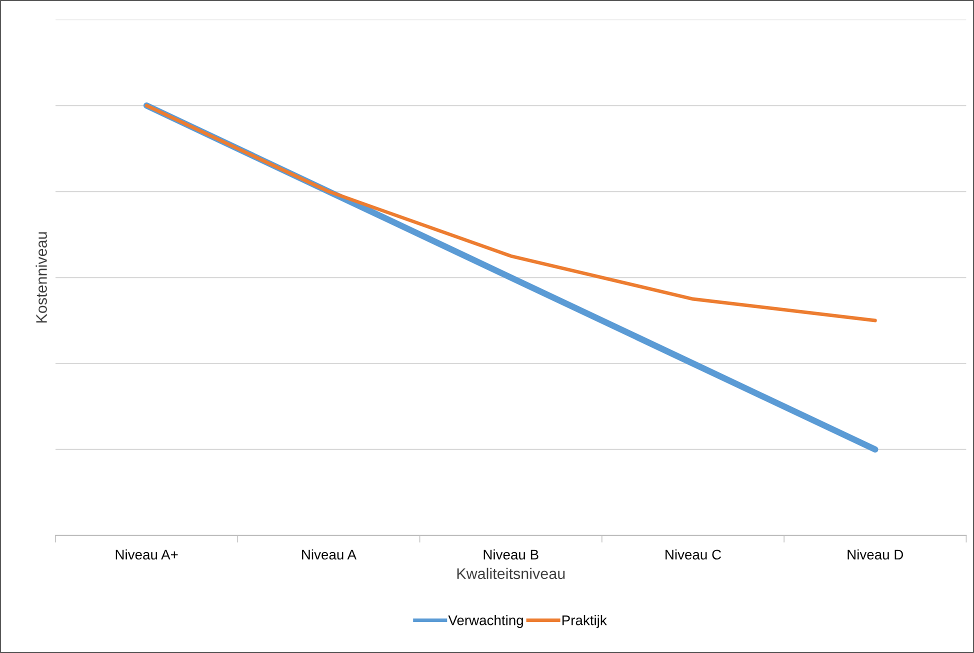 The height and width of the screenshot is (653, 974). What do you see at coordinates (694, 554) in the screenshot?
I see `x-tick-label: Niveau C` at bounding box center [694, 554].